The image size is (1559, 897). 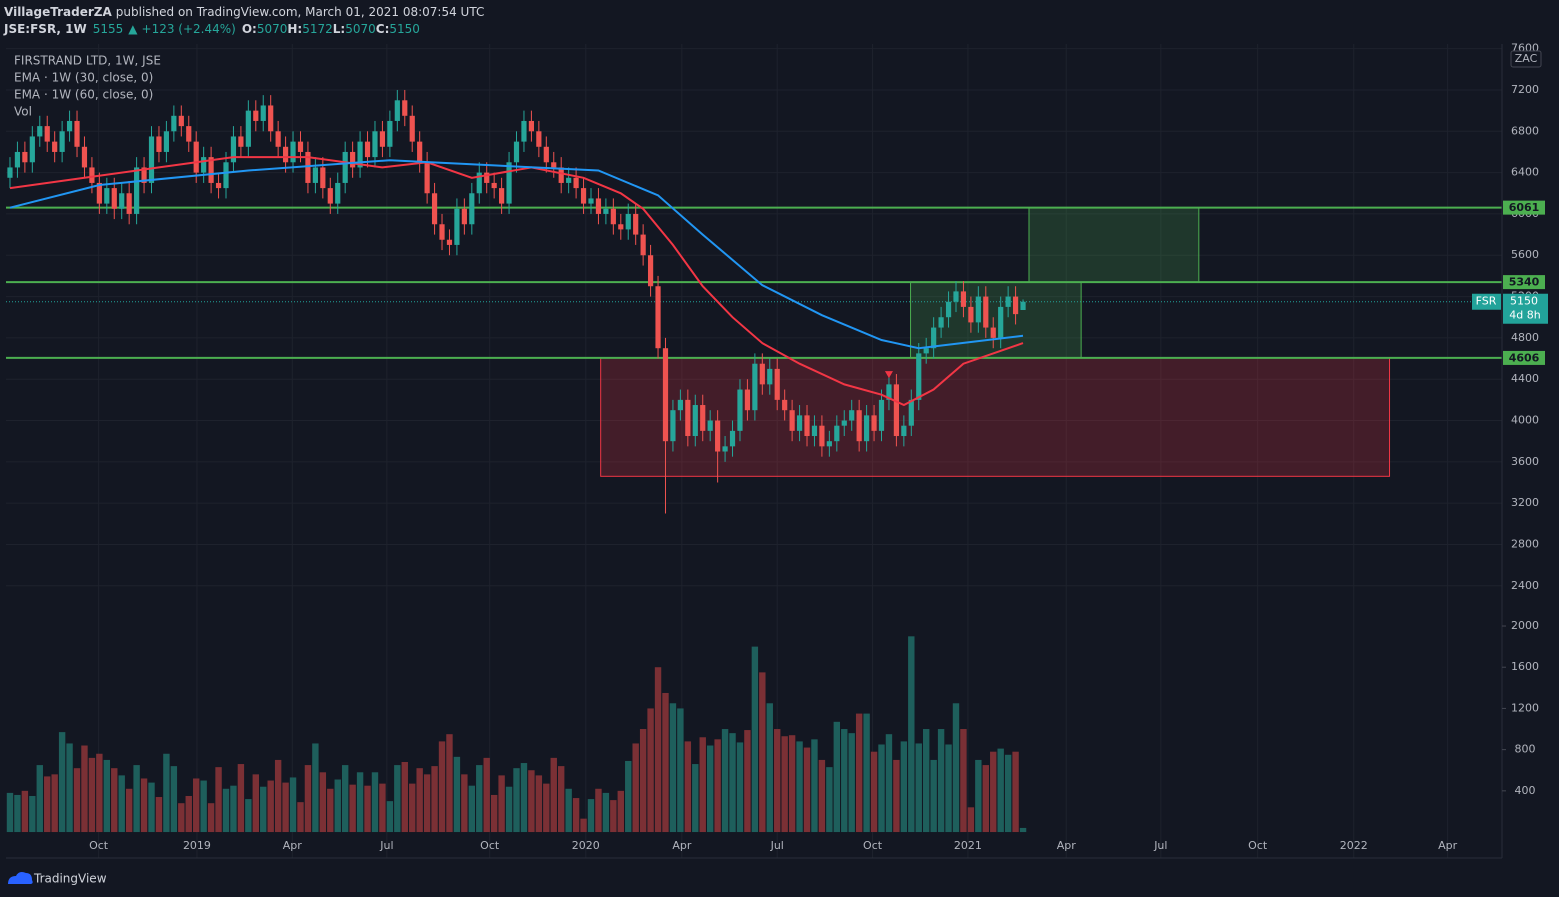 I want to click on y-tick-label: 6400, so click(x=1525, y=172).